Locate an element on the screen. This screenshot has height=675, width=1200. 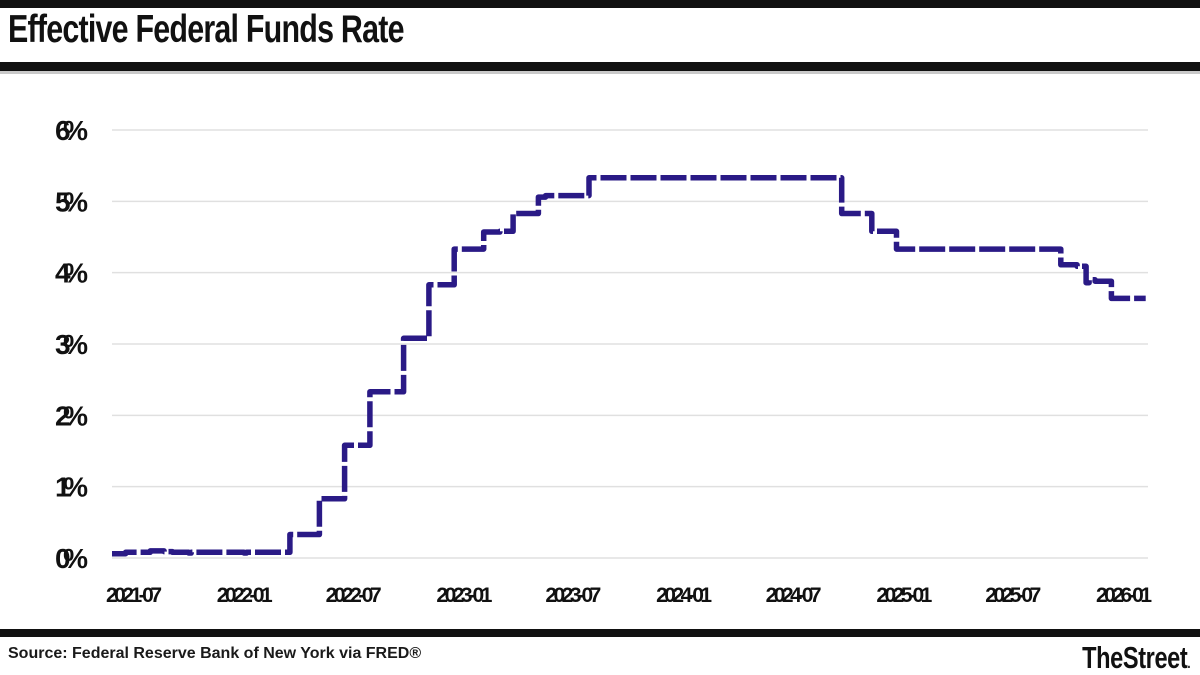
y-axis-label-1%: 1% is located at coordinates (71, 487).